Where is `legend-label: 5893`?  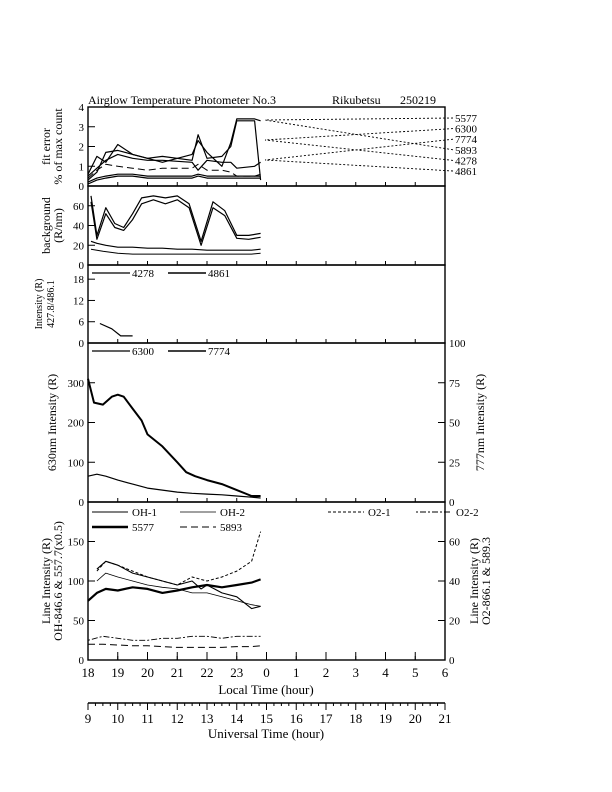
legend-label: 5893 is located at coordinates (231, 528).